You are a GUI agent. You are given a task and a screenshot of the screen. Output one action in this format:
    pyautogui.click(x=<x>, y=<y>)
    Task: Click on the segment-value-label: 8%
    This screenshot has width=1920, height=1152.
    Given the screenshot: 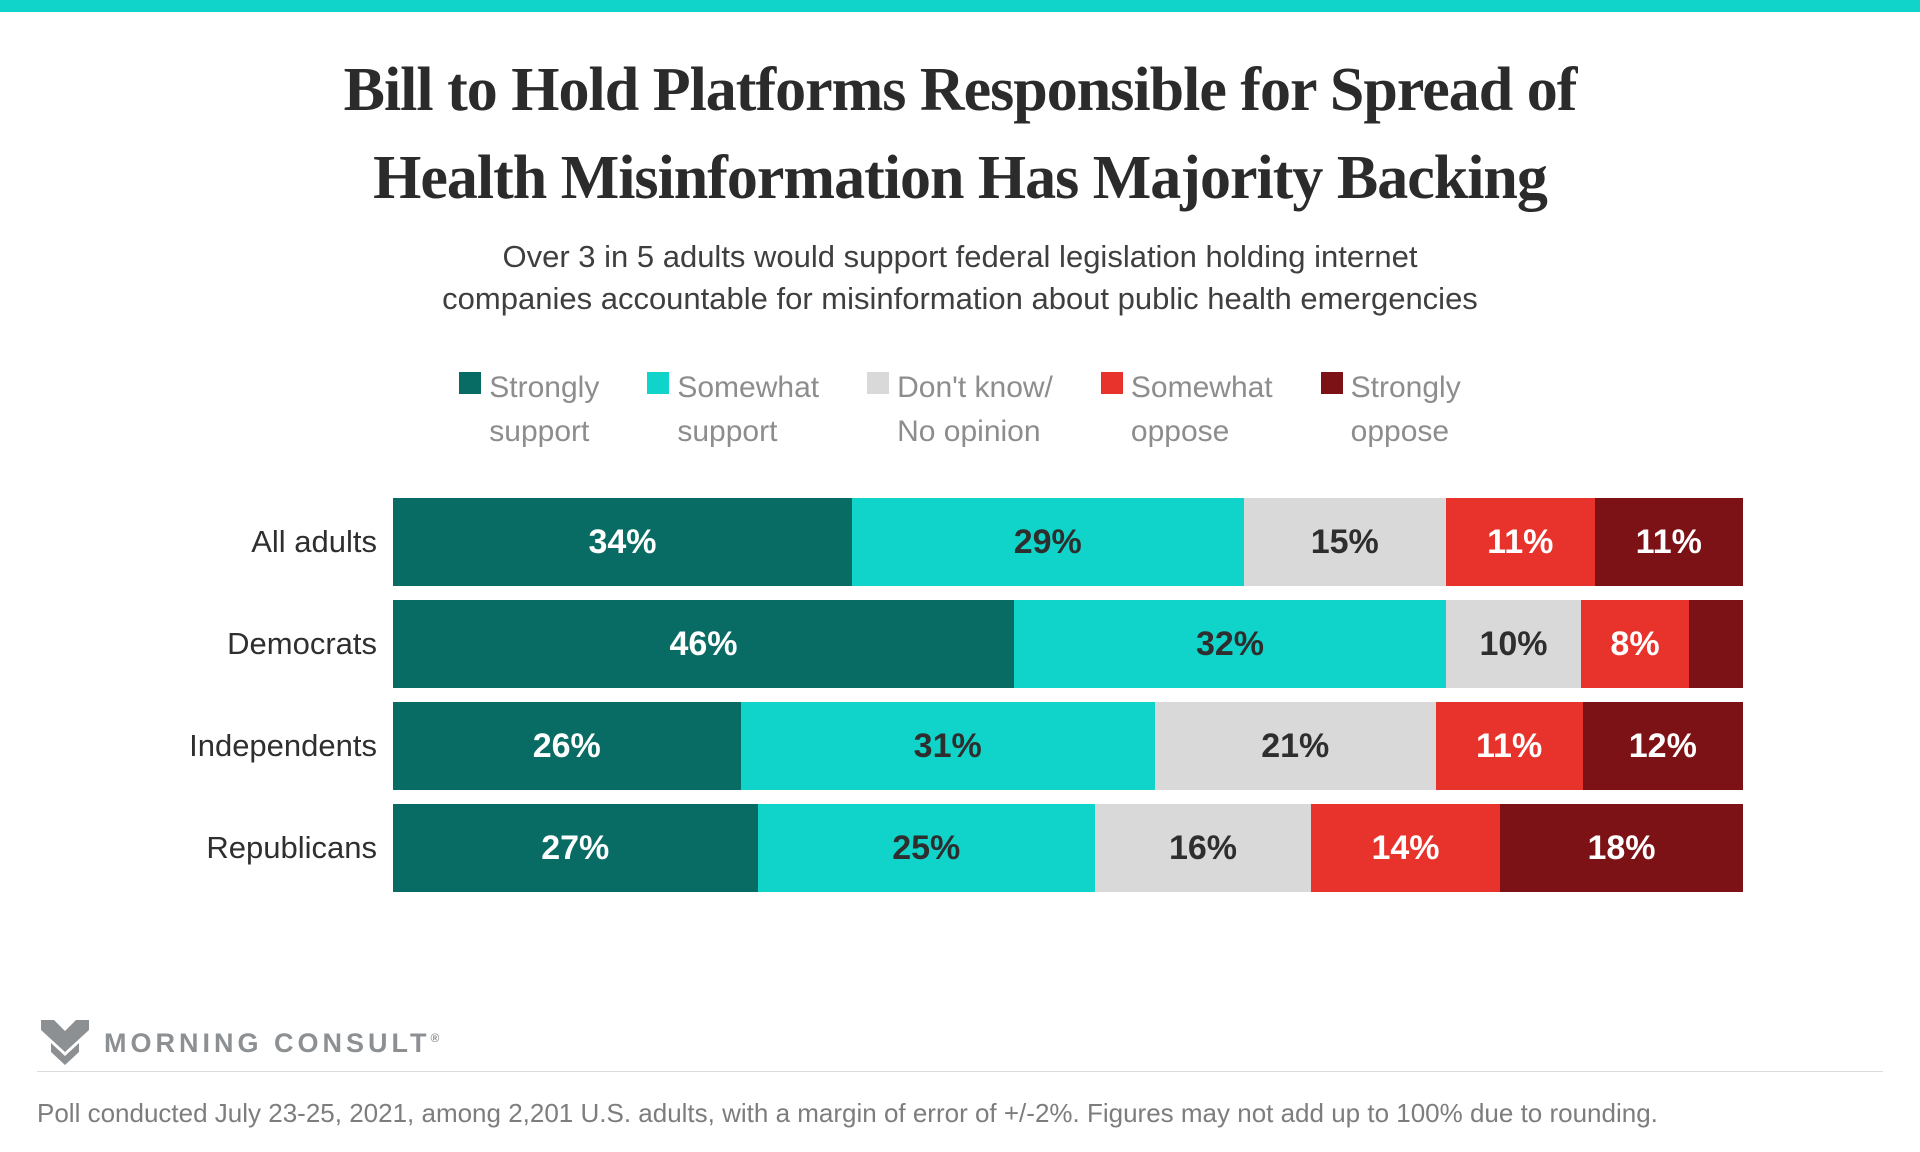 What is the action you would take?
    pyautogui.click(x=1635, y=643)
    